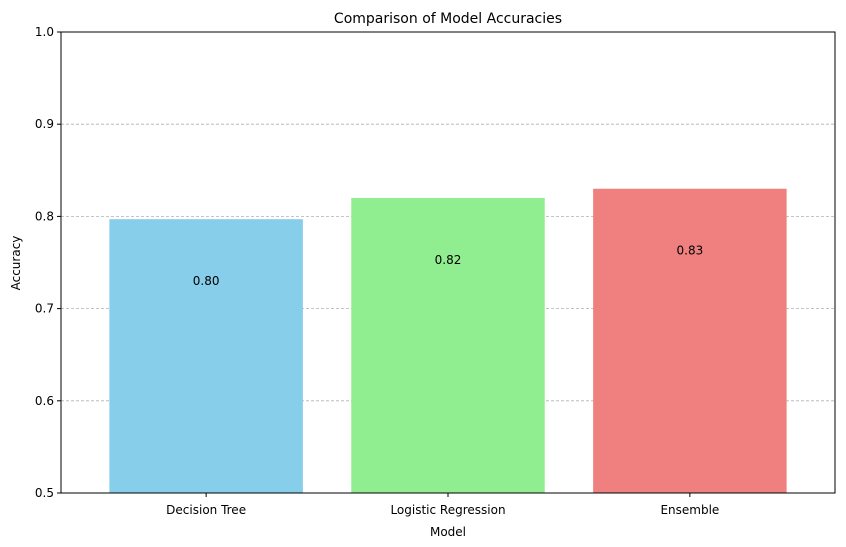 Image resolution: width=846 pixels, height=547 pixels. I want to click on bar-value-label: 0.82, so click(448, 260).